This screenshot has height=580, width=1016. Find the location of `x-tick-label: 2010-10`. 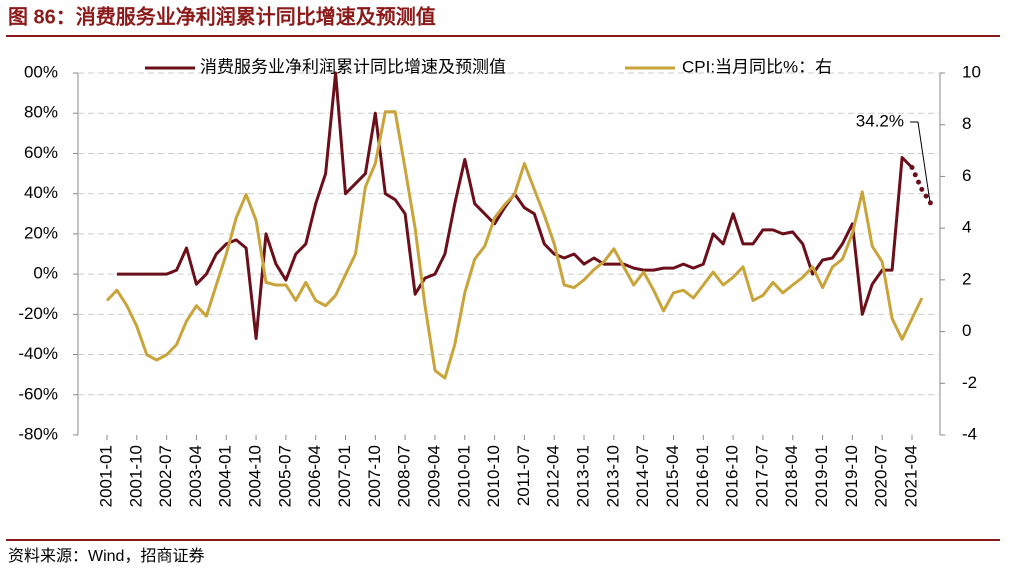

x-tick-label: 2010-10 is located at coordinates (493, 476).